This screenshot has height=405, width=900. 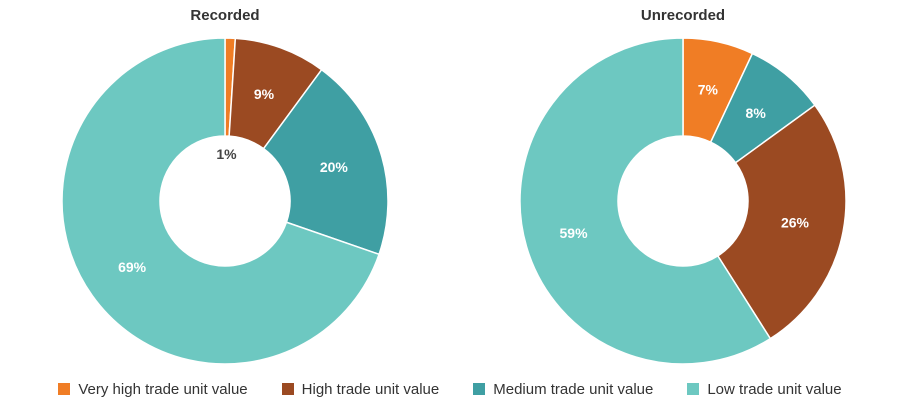 I want to click on chart-title-recorded: Recorded, so click(x=224, y=15).